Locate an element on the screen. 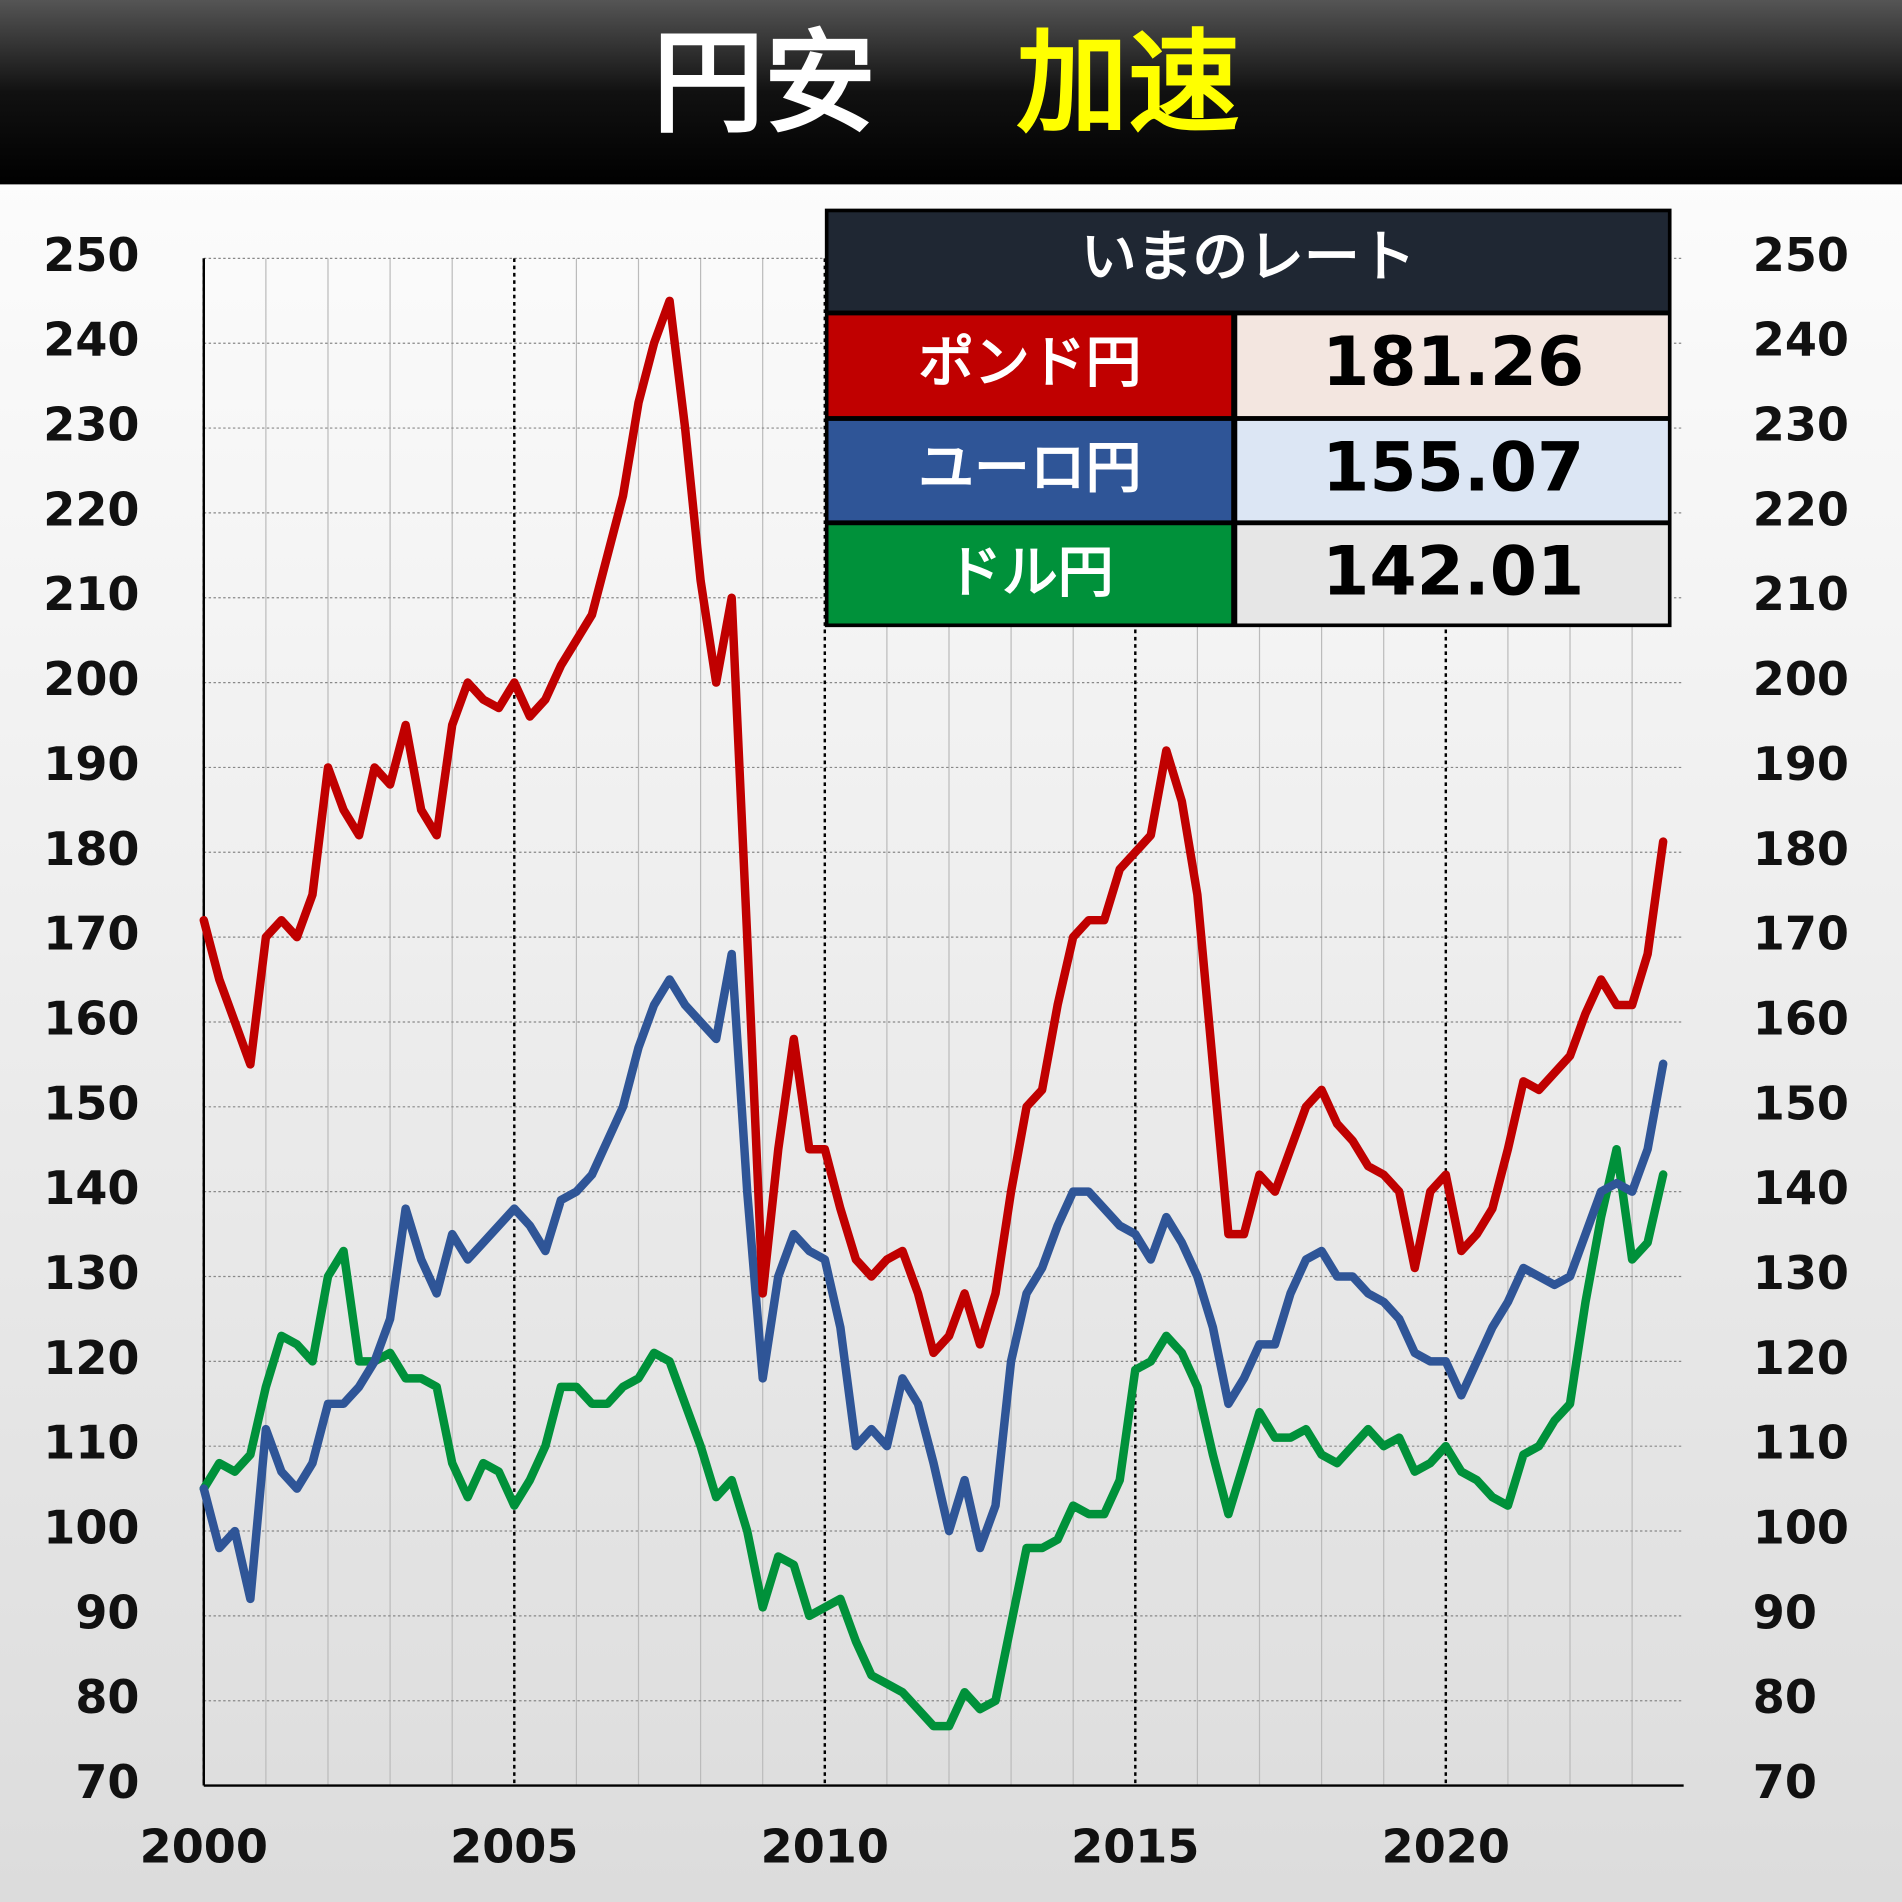  y2-tick-label: 190 is located at coordinates (1801, 764).